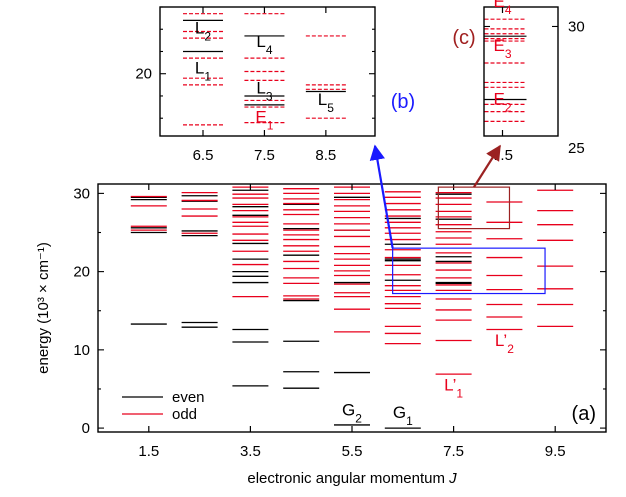  What do you see at coordinates (469, 271) in the screenshot?
I see `zoom-box-b` at bounding box center [469, 271].